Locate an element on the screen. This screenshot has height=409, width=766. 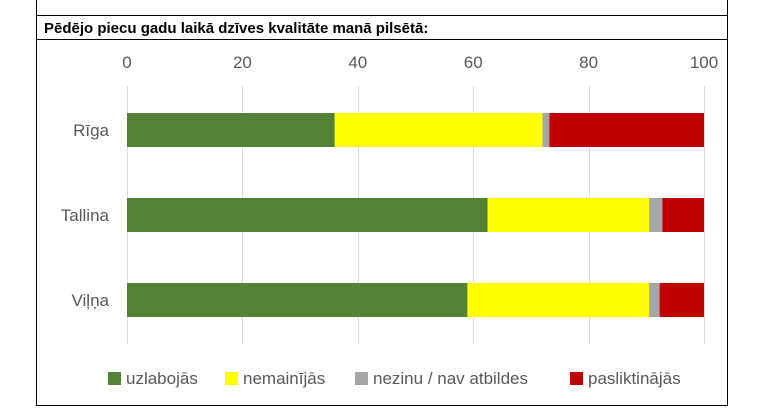
legend-label: pasliktinājās is located at coordinates (634, 378).